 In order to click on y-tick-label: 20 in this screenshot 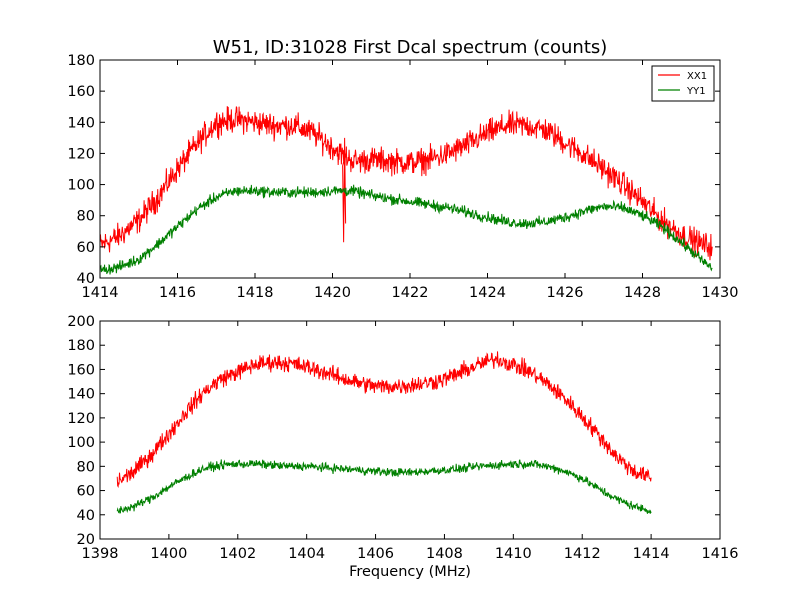, I will do `click(86, 540)`.